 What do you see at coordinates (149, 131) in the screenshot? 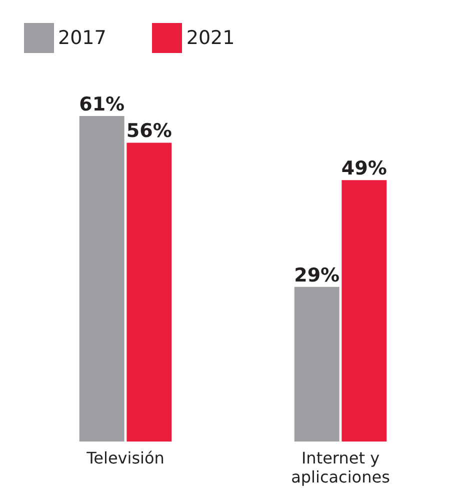
I see `data-label: 56%` at bounding box center [149, 131].